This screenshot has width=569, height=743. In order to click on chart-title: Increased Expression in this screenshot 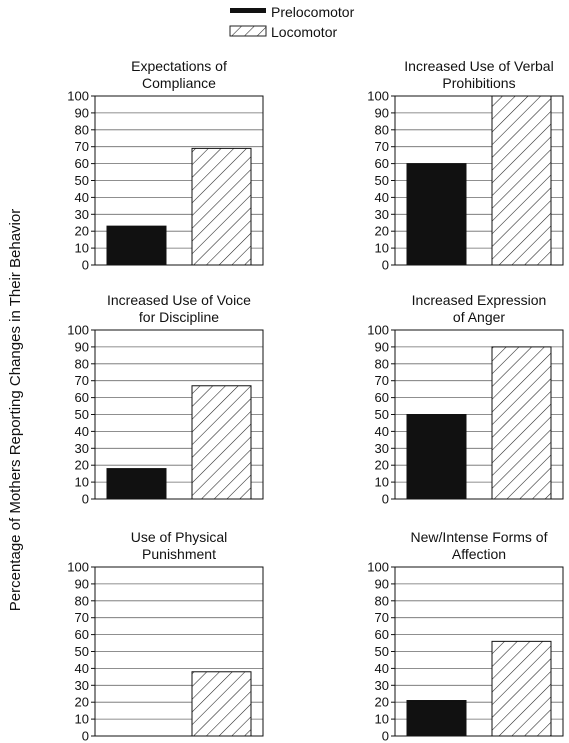, I will do `click(479, 300)`.